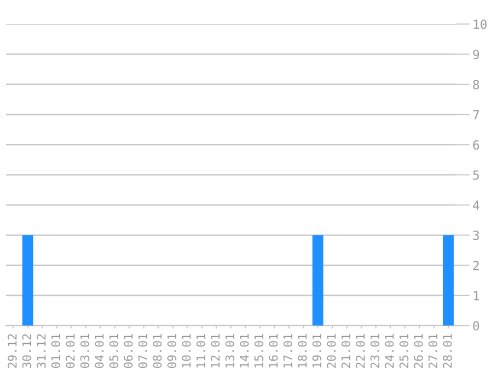 Image resolution: width=498 pixels, height=370 pixels. Describe the element at coordinates (476, 145) in the screenshot. I see `y-tick-label: 6` at that location.